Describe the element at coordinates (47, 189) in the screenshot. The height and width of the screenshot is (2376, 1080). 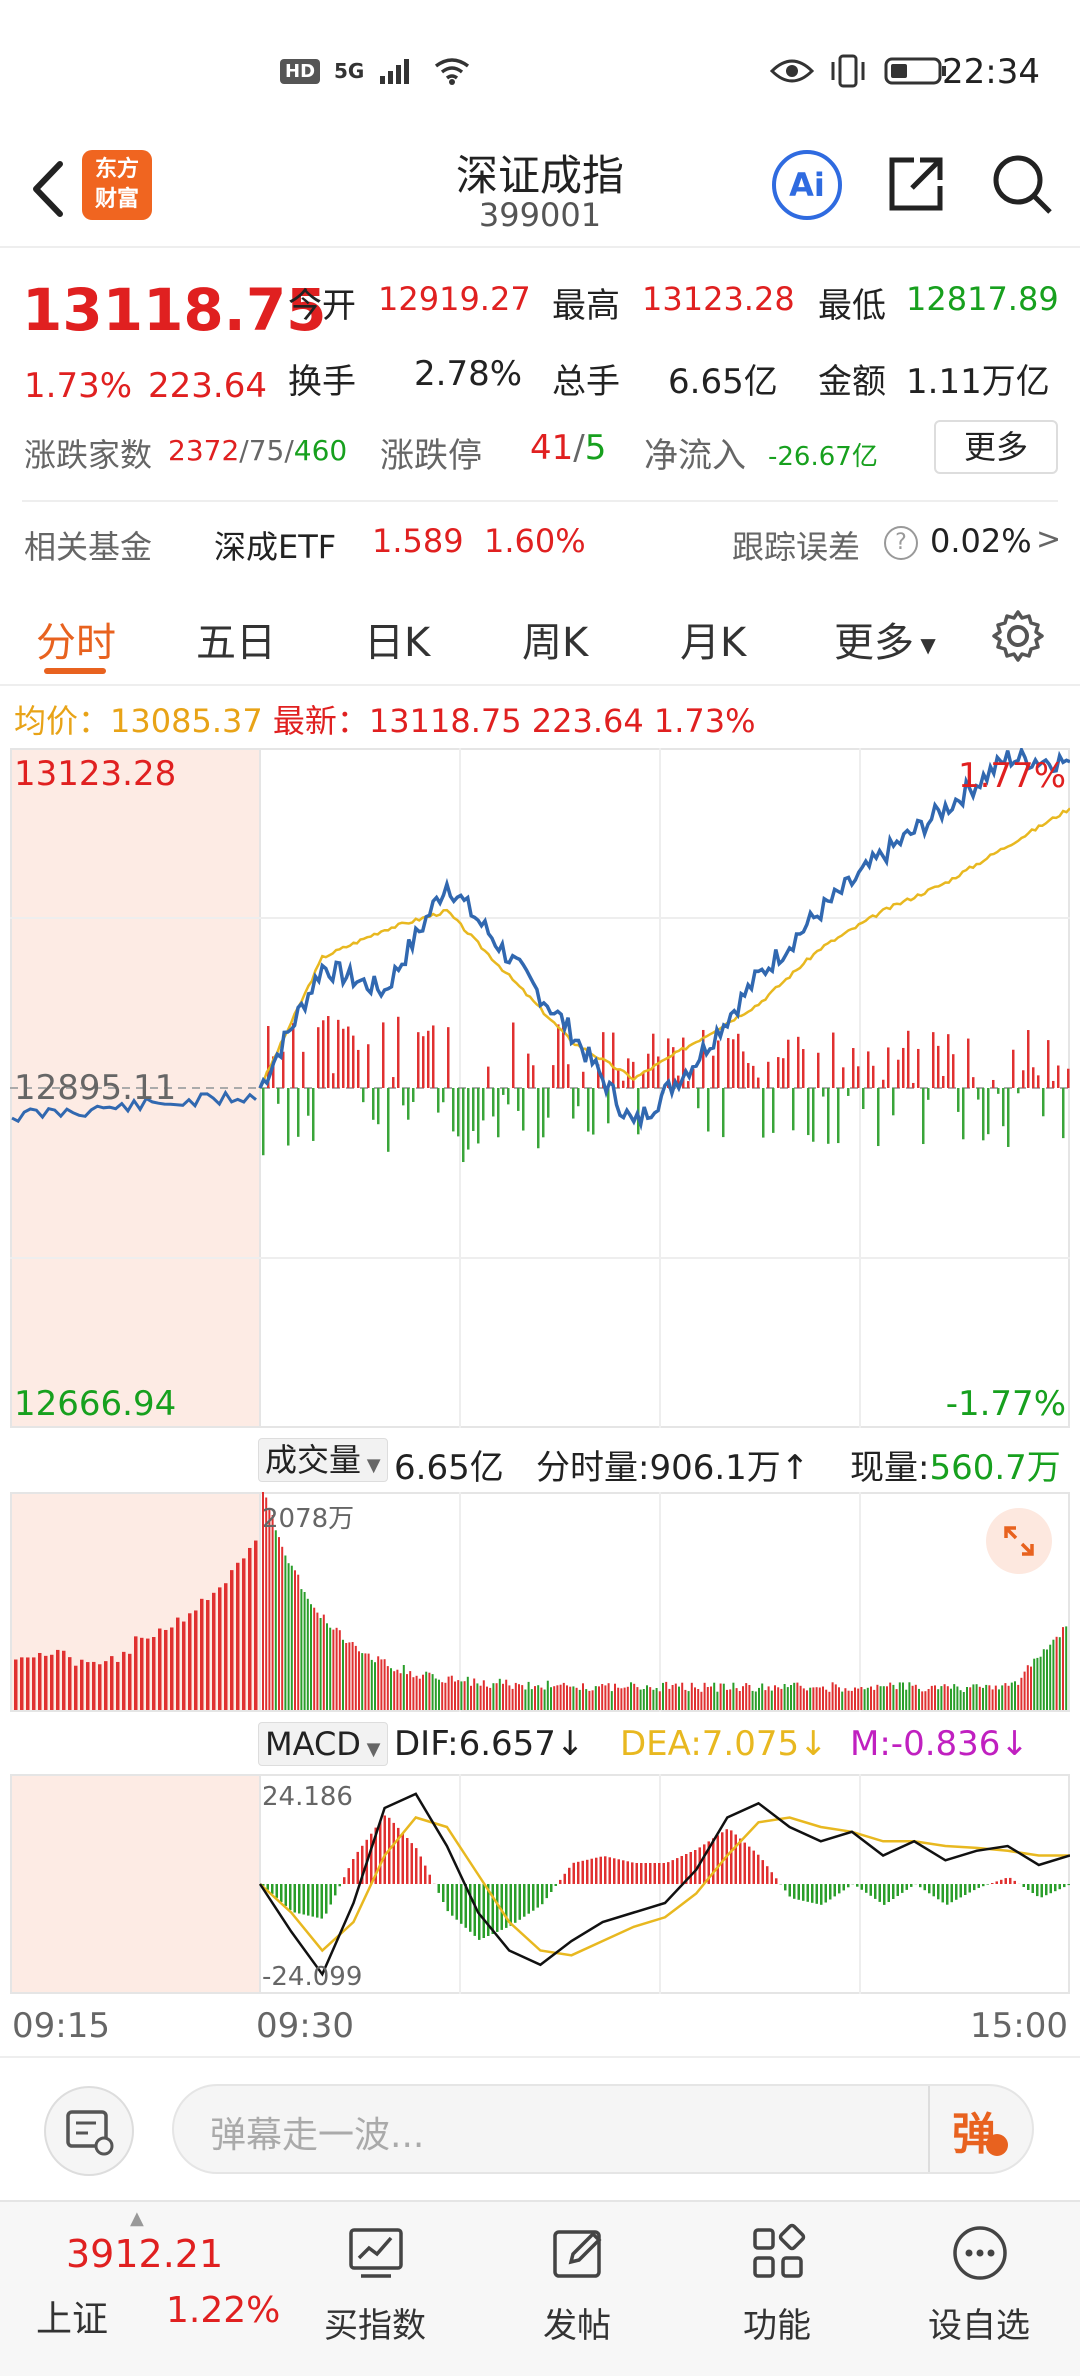
I see `back-icon` at that location.